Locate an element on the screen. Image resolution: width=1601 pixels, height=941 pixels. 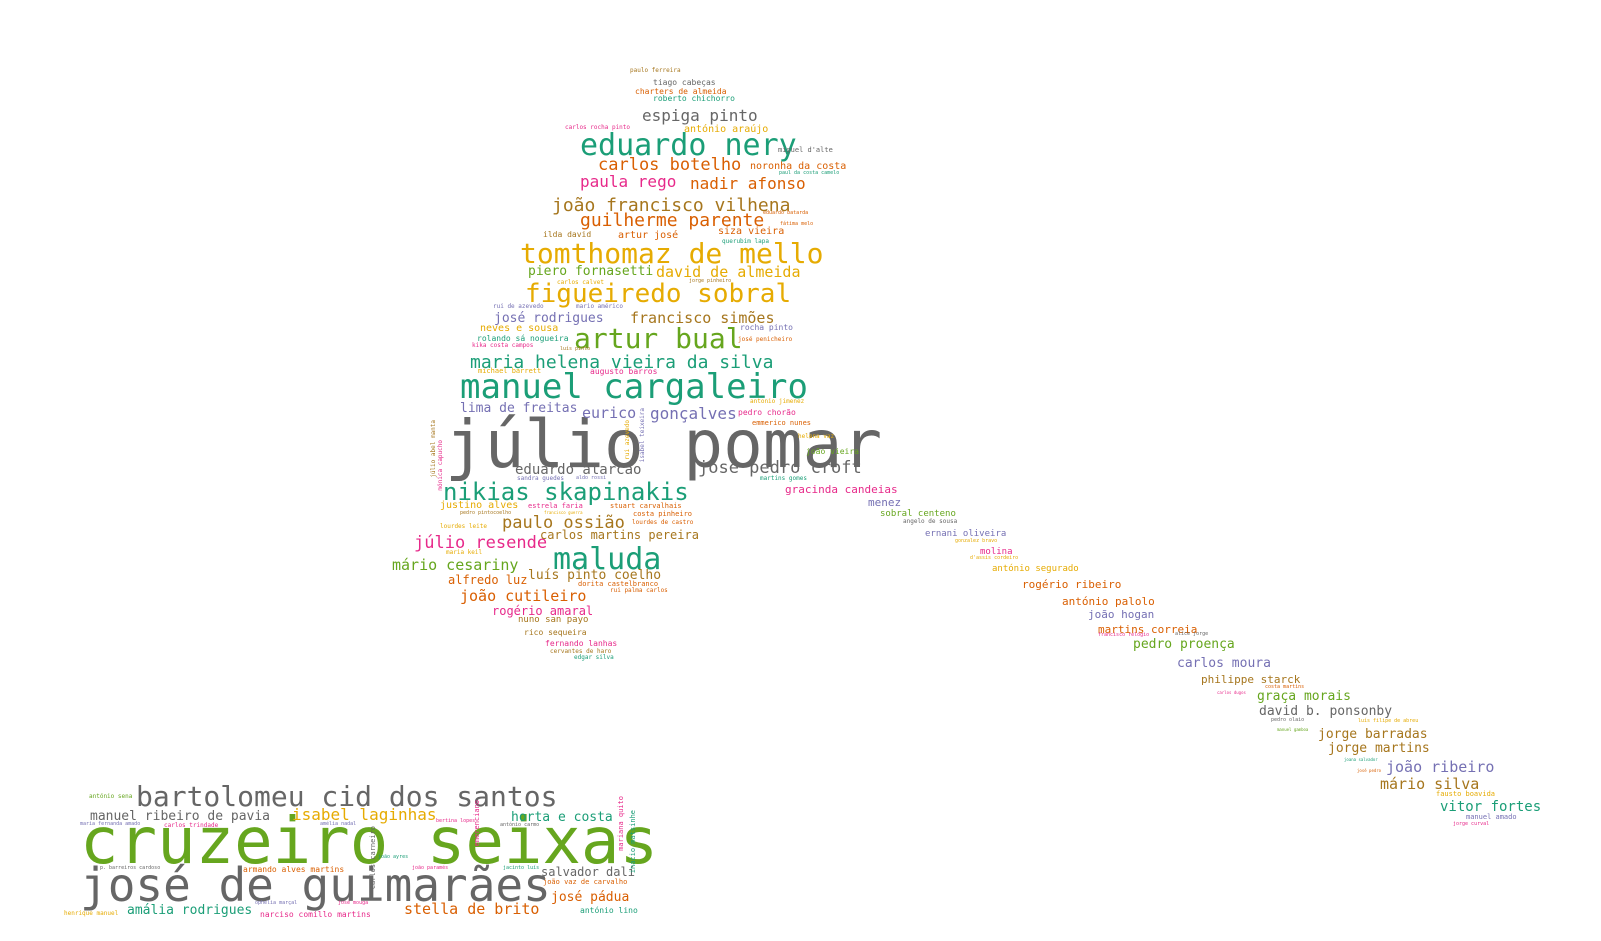
word-querubim-lapa: querubim lapa is located at coordinates (745, 241).